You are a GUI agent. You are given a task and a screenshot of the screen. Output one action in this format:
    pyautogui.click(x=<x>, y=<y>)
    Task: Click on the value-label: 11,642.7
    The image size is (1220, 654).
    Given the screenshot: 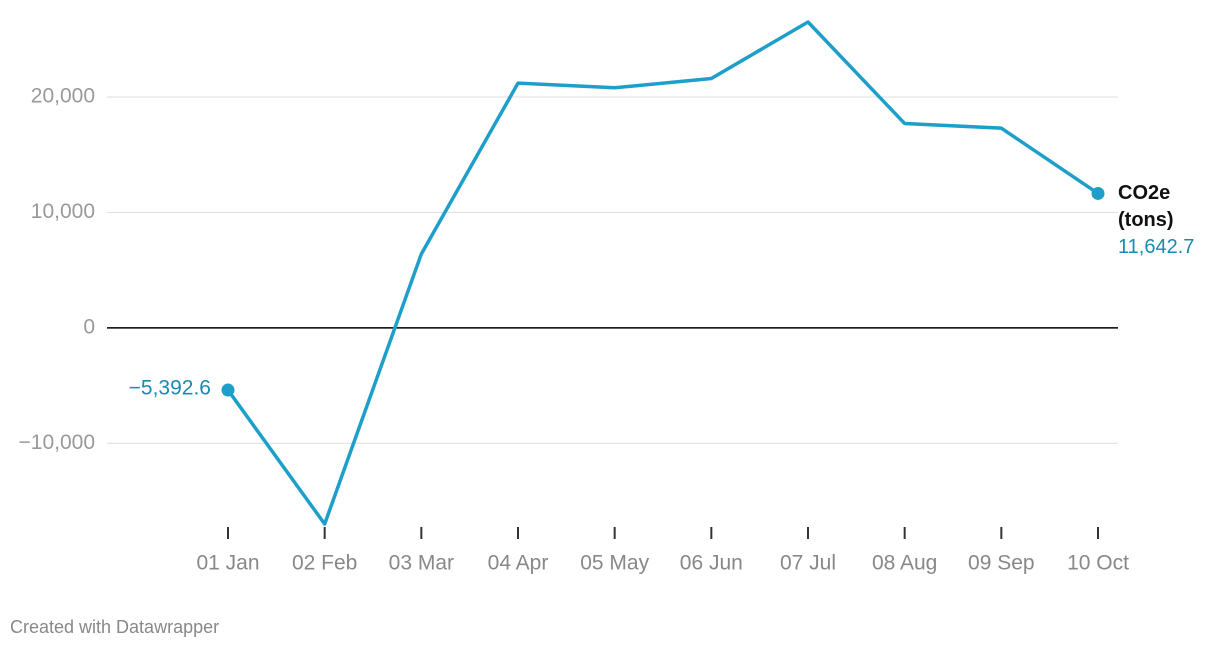 What is the action you would take?
    pyautogui.click(x=1156, y=247)
    